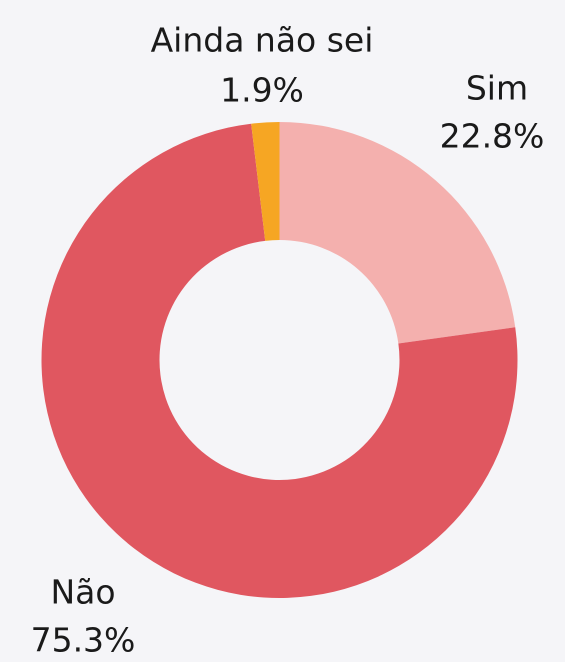  I want to click on slice-label: Não, so click(82, 592).